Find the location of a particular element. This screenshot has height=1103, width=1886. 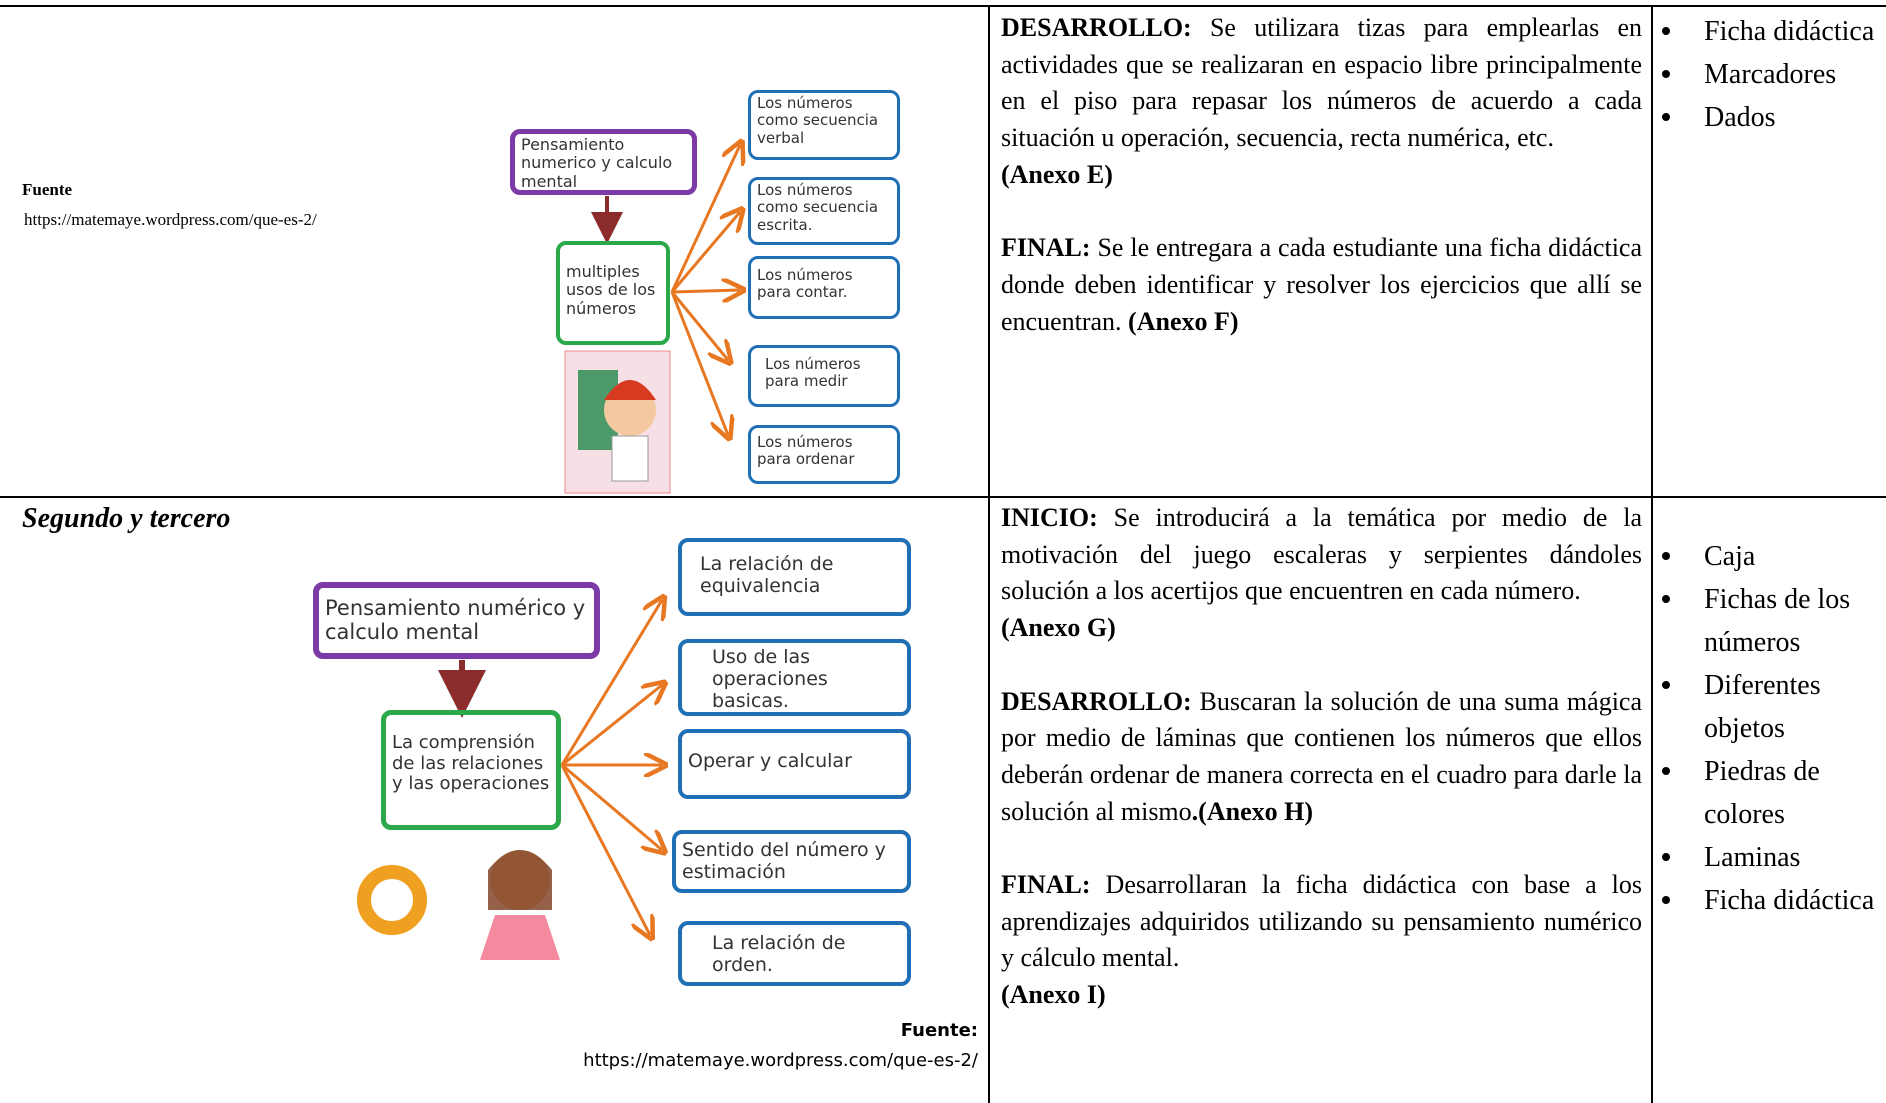

annex: (Anexo I) is located at coordinates (1053, 995).